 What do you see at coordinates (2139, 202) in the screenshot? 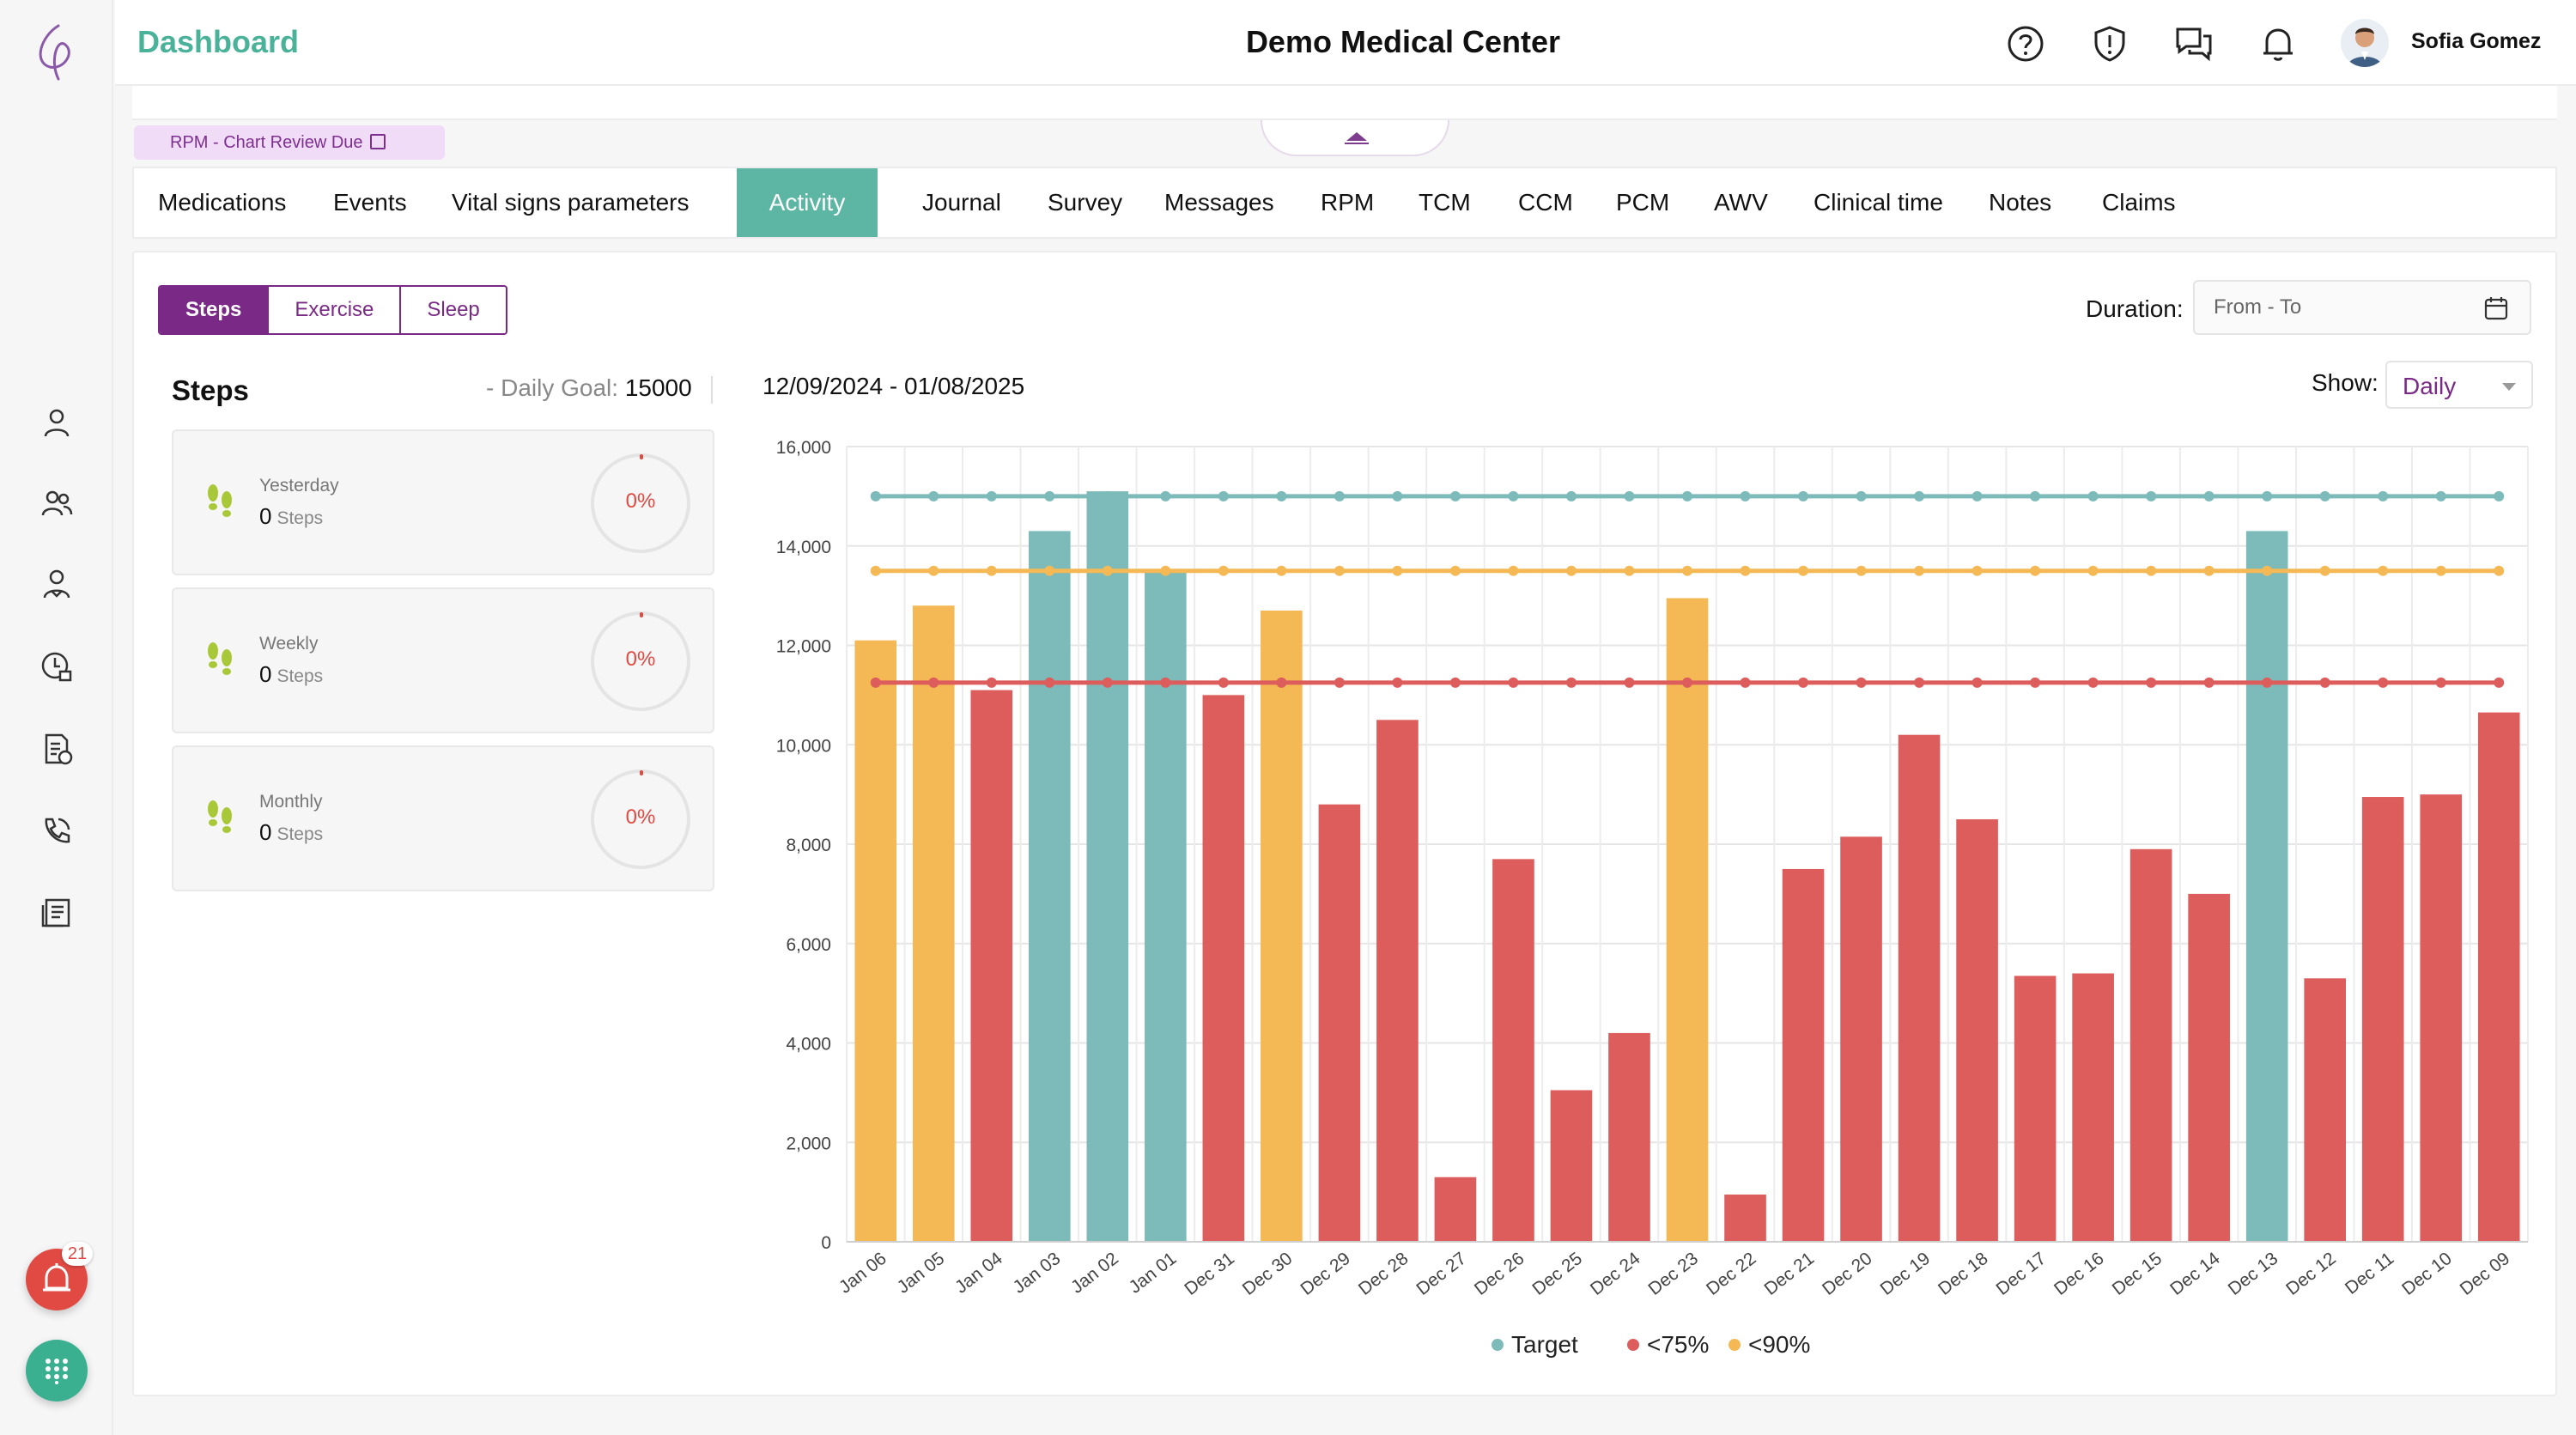
I see `tab-claims: Claims` at bounding box center [2139, 202].